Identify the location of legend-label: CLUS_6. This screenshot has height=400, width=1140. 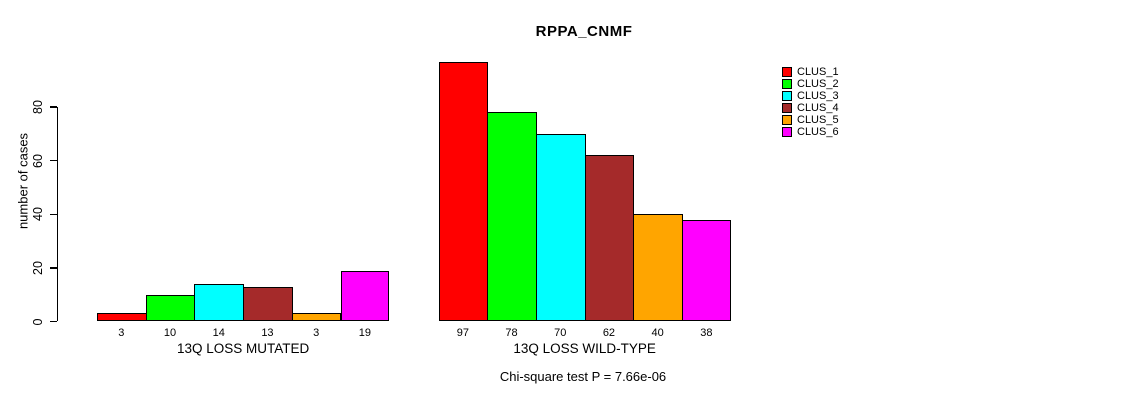
(818, 132).